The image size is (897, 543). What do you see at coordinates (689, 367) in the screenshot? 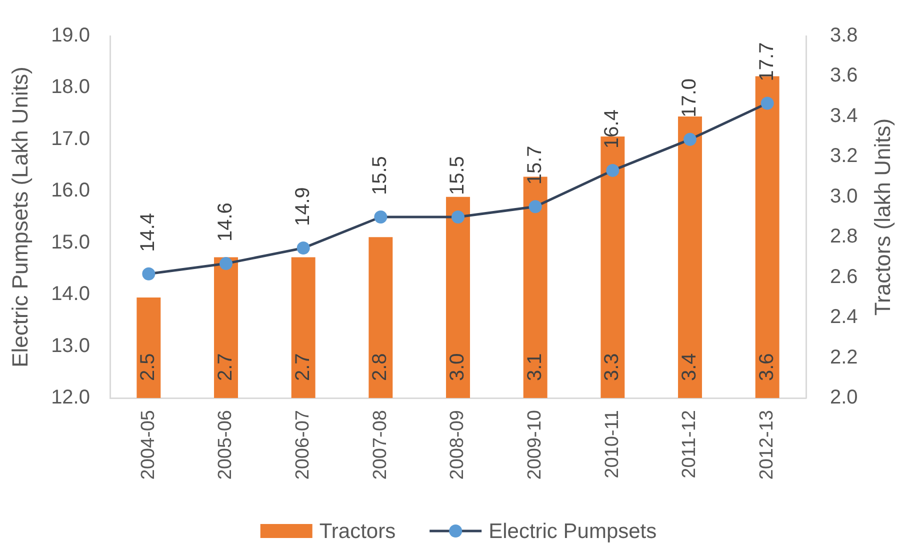
I see `data-label: 3.4` at bounding box center [689, 367].